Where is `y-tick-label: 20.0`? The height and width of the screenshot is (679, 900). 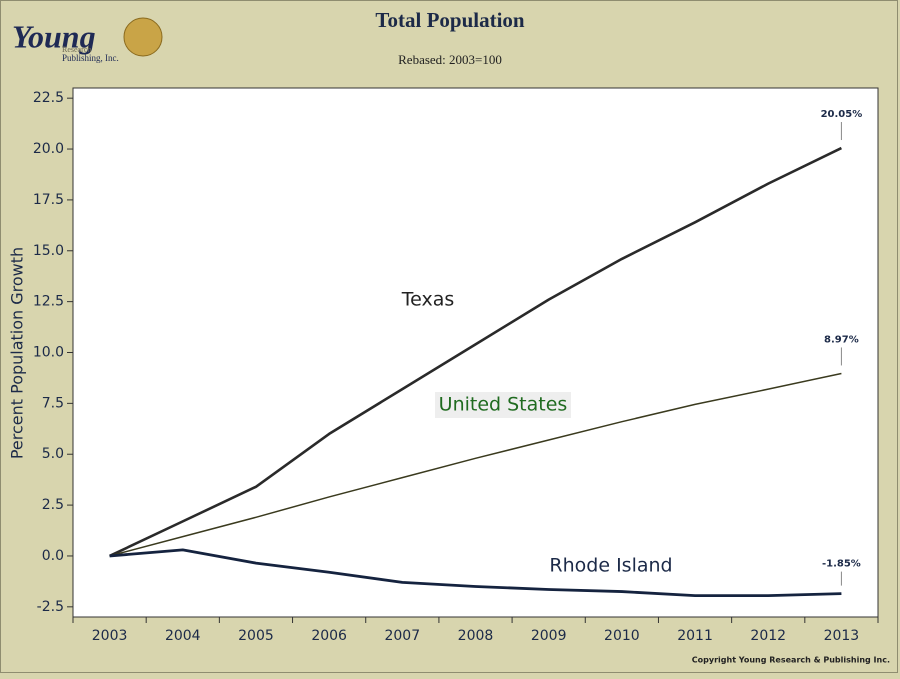 y-tick-label: 20.0 is located at coordinates (48, 149).